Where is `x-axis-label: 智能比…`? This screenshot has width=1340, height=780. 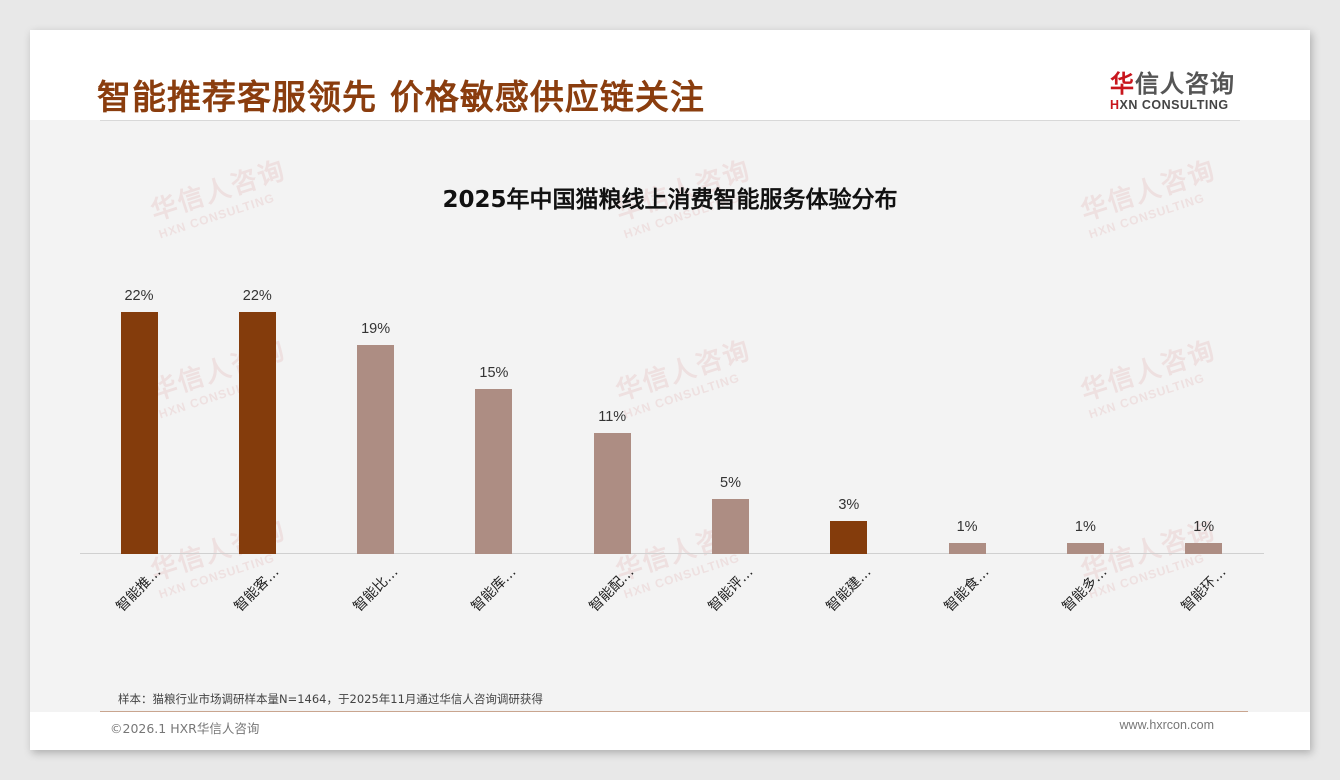
x-axis-label: 智能比… is located at coordinates (376, 590).